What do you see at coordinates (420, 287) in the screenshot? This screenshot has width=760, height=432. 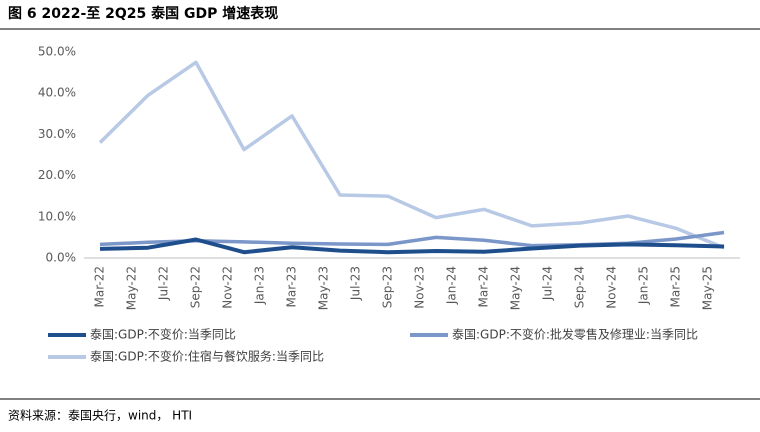 I see `x-tick-label: Nov-23` at bounding box center [420, 287].